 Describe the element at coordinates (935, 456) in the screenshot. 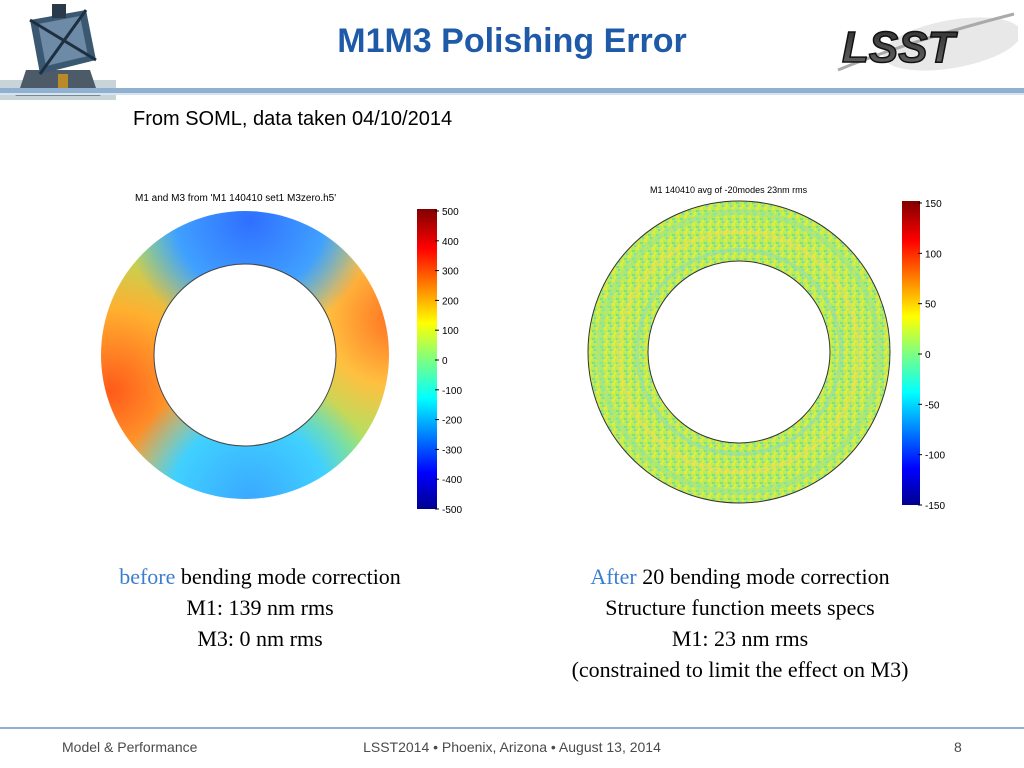

I see `right-colorbar-tick-label: -100` at that location.